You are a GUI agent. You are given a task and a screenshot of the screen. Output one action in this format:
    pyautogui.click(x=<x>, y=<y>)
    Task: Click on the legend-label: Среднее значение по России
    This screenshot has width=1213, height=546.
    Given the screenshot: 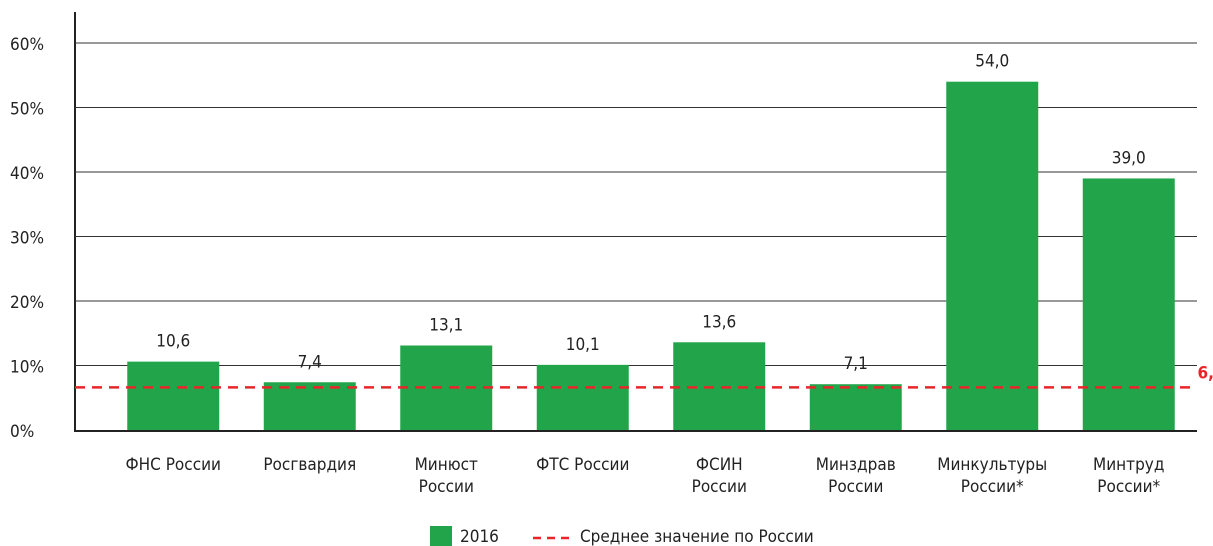 What is the action you would take?
    pyautogui.click(x=697, y=536)
    